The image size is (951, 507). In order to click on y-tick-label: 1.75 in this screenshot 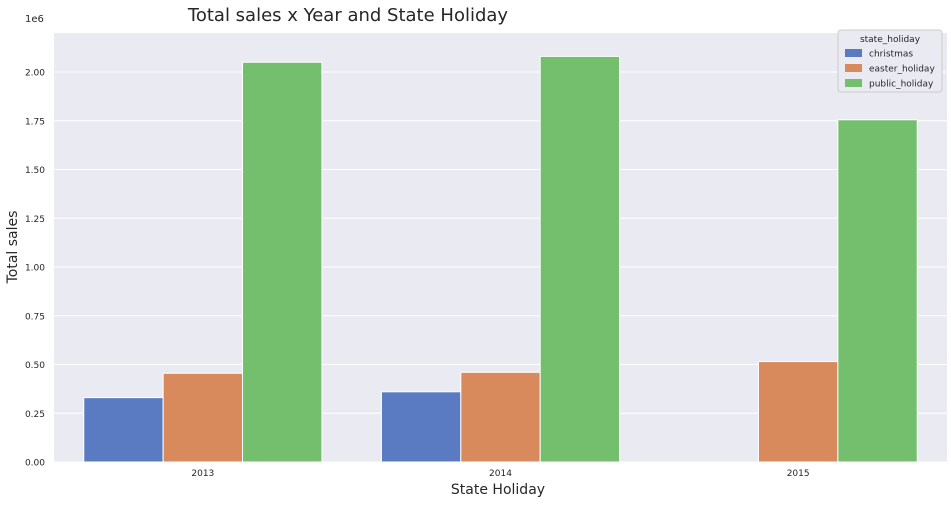, I will do `click(35, 122)`.